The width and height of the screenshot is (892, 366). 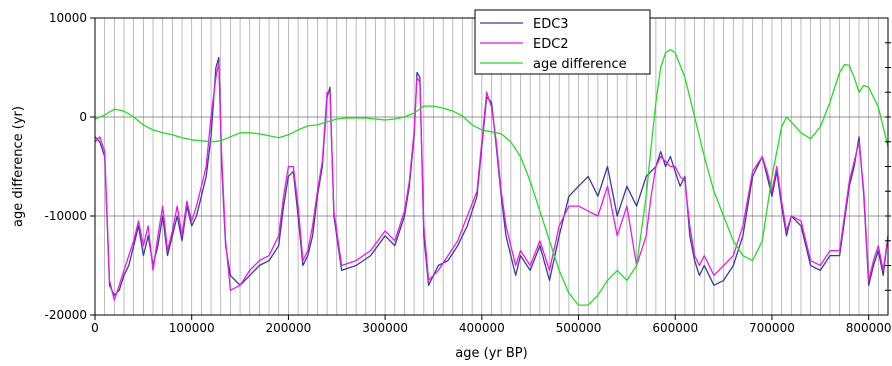 What do you see at coordinates (18, 166) in the screenshot?
I see `y-axis-title: age difference (yr)` at bounding box center [18, 166].